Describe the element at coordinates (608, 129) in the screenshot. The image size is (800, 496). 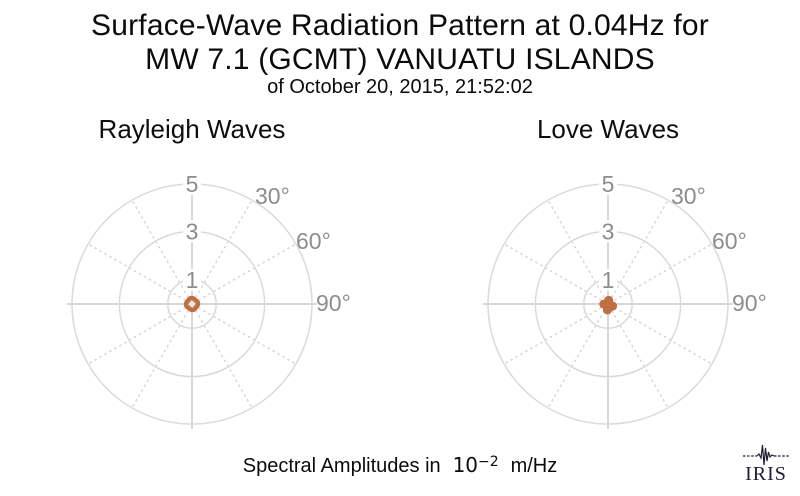
I see `love-plot-title: Love Waves` at that location.